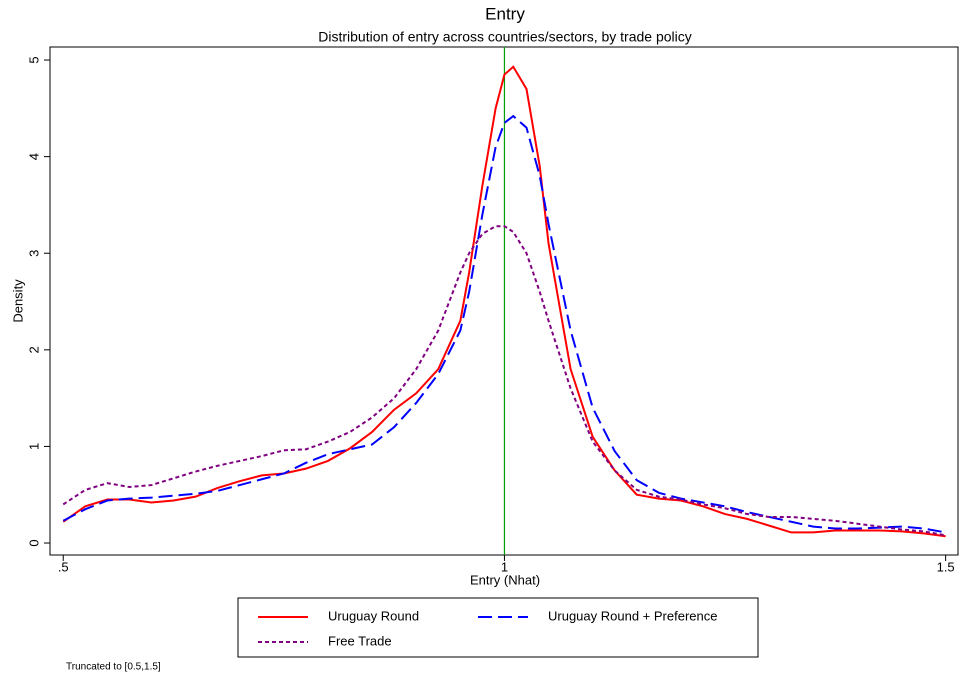  I want to click on legend-label: Uruguay Round, so click(373, 615).